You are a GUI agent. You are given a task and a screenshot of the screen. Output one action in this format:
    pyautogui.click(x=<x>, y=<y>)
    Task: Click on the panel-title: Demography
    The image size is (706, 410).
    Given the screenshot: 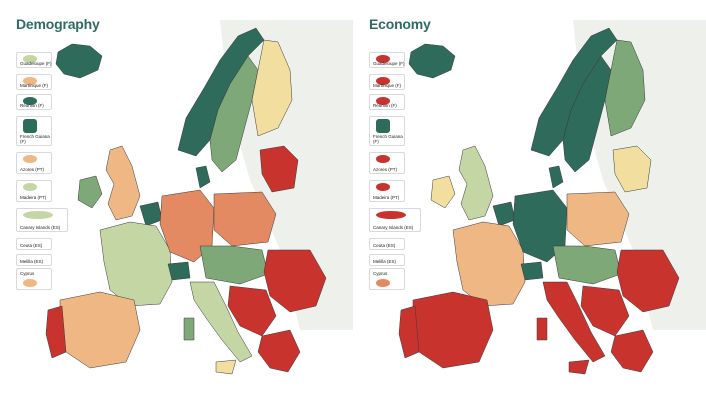 What is the action you would take?
    pyautogui.click(x=58, y=24)
    